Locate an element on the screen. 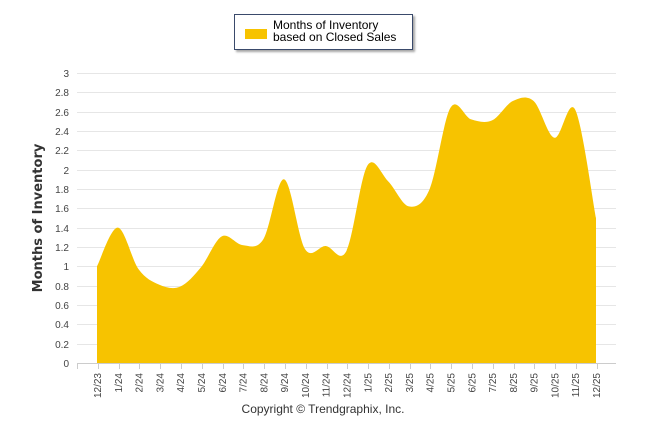 The image size is (646, 434). x-tick-label: 11/25 is located at coordinates (576, 385).